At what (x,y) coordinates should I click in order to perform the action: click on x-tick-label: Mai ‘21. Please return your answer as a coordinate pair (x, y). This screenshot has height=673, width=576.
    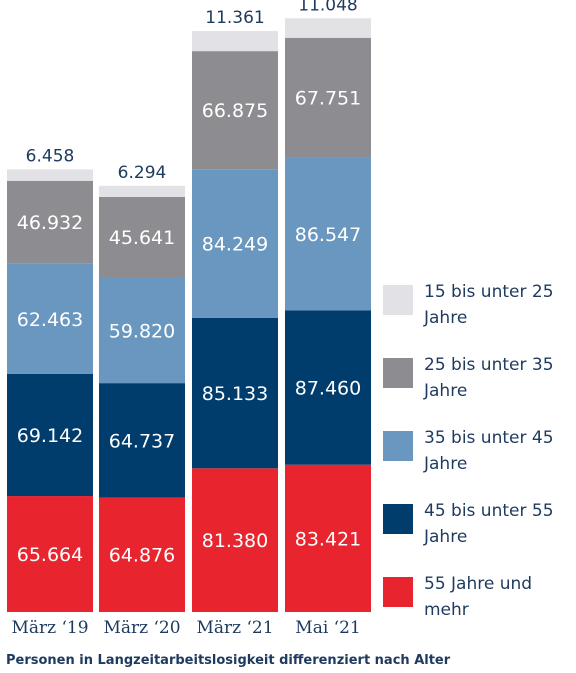
    Looking at the image, I should click on (327, 628).